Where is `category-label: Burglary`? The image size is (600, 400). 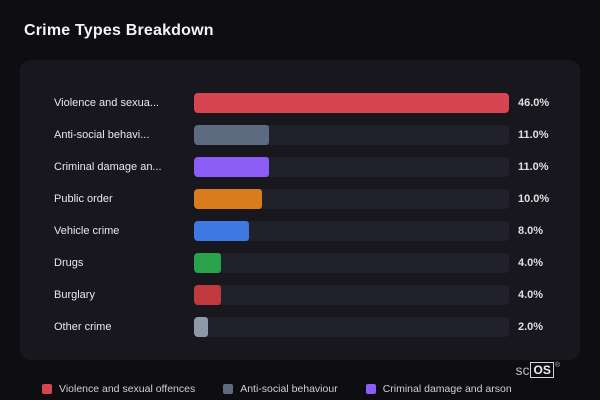
category-label: Burglary is located at coordinates (74, 295).